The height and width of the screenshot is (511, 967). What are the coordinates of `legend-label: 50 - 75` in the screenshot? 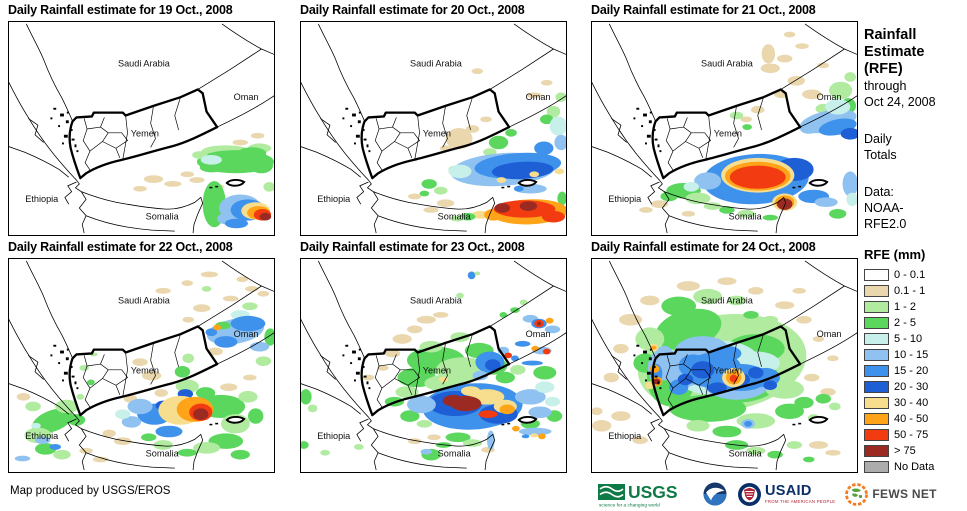 It's located at (911, 434).